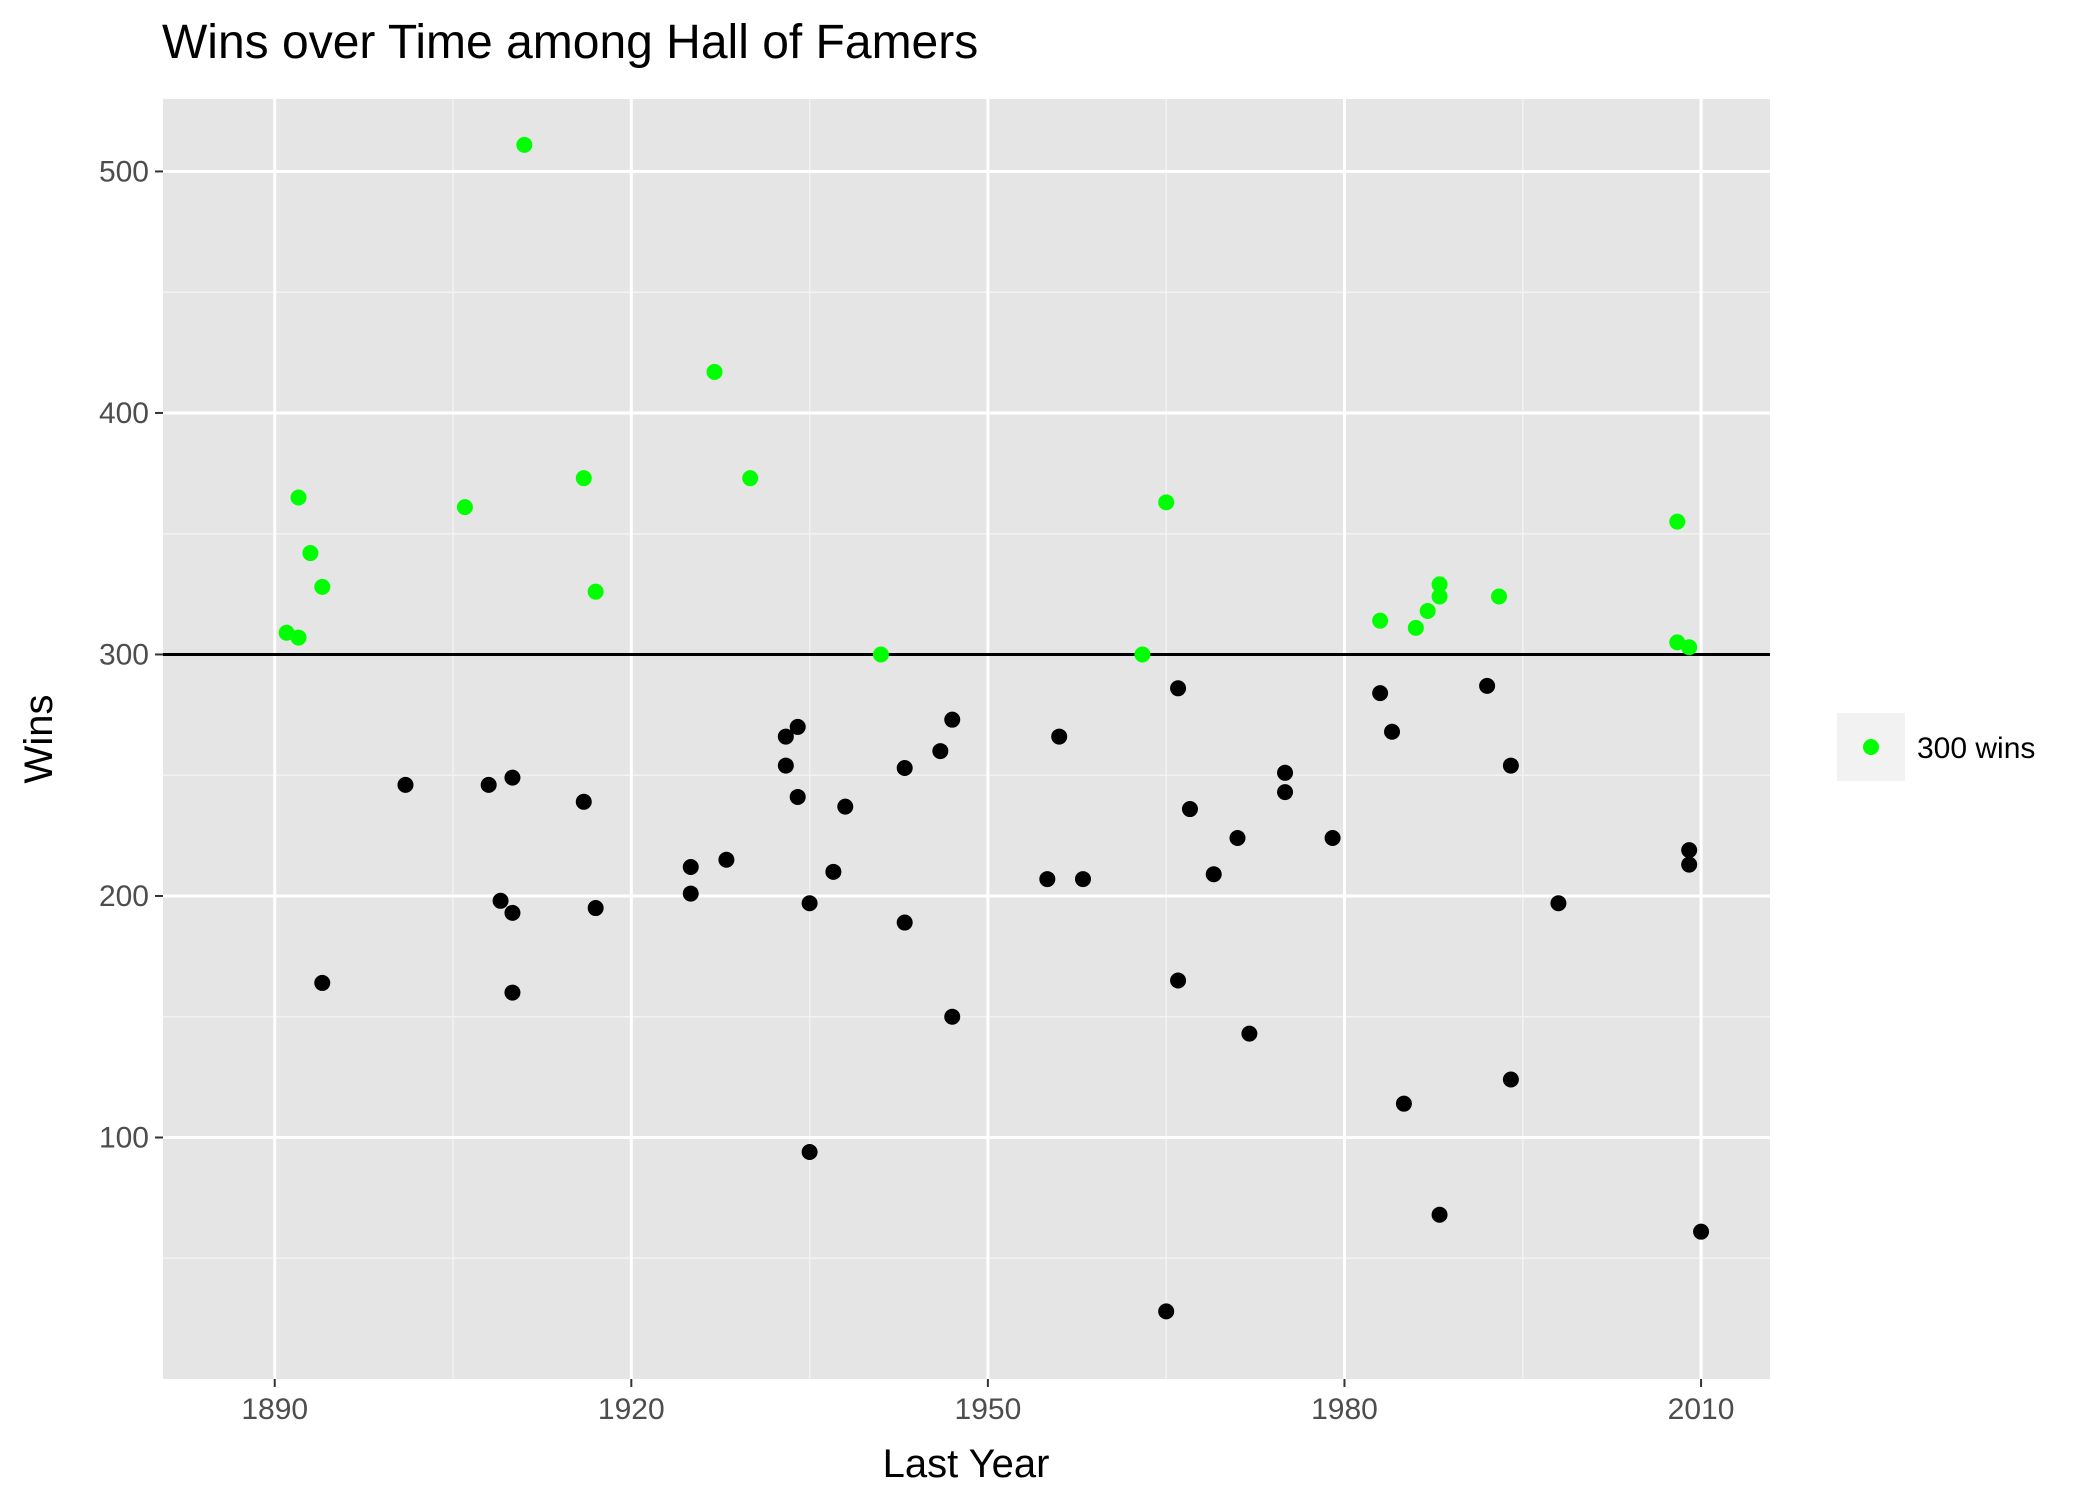  Describe the element at coordinates (124, 413) in the screenshot. I see `y-tick-label: 400` at that location.